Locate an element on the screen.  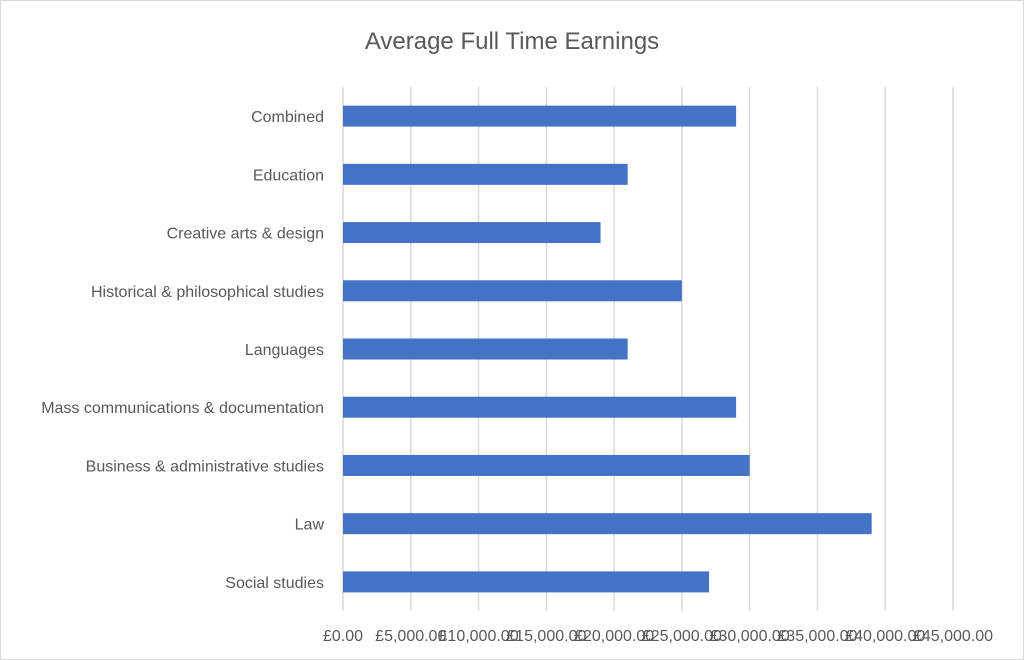
x-tick-label: £15,000.00 is located at coordinates (546, 636).